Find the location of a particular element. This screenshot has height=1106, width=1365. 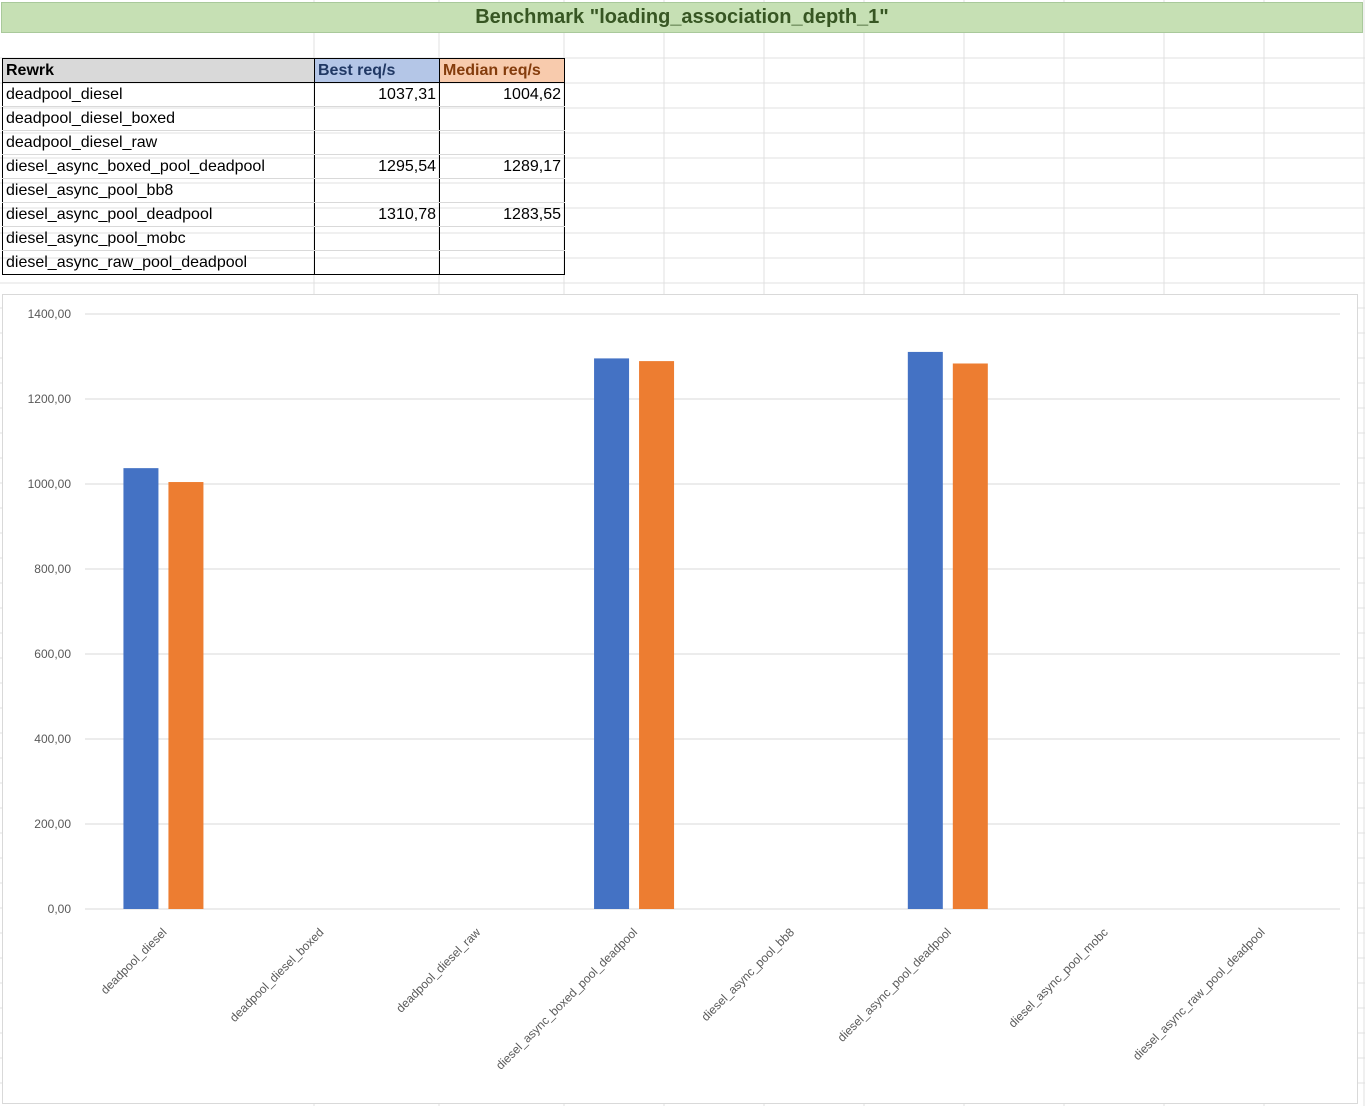

cell-median: 1004,62 is located at coordinates (502, 94).